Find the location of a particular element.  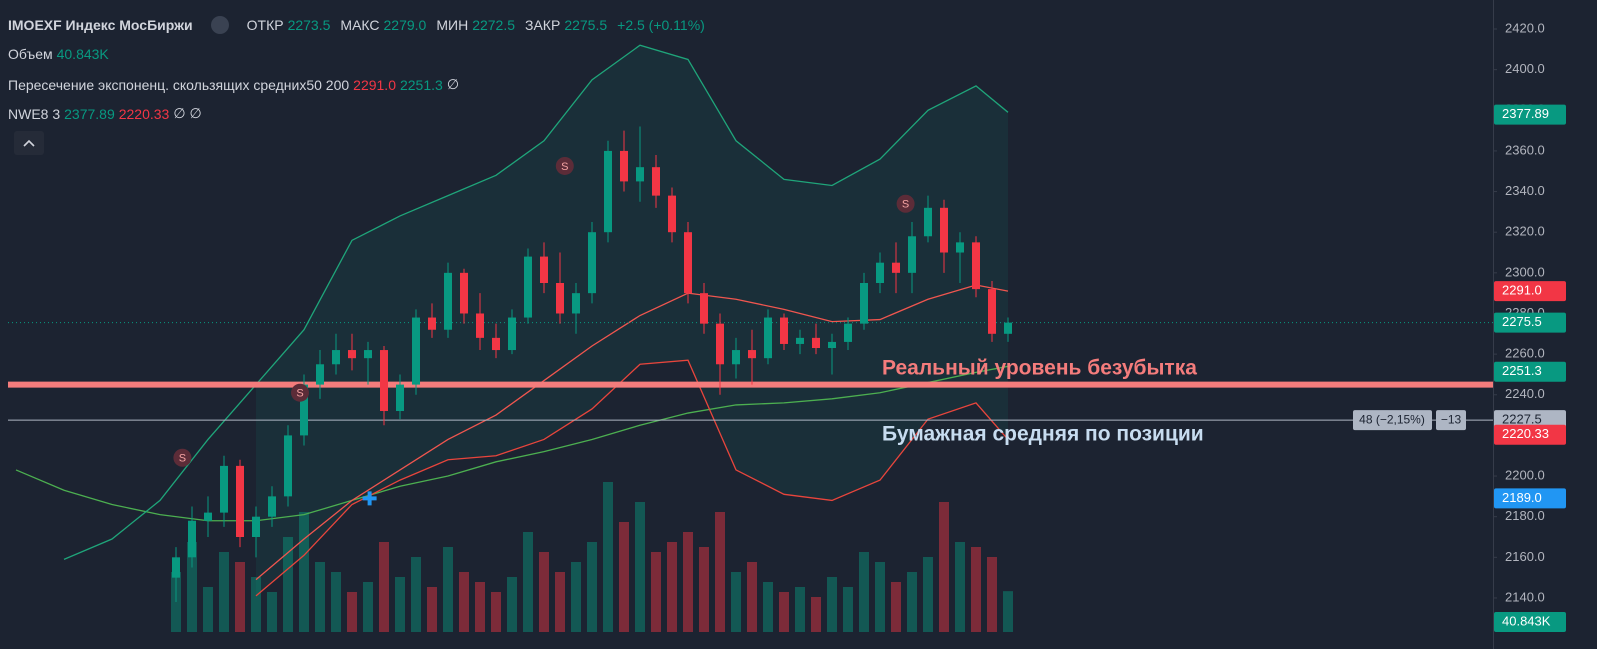

price-tag-label: 2275.5 is located at coordinates (1522, 321).